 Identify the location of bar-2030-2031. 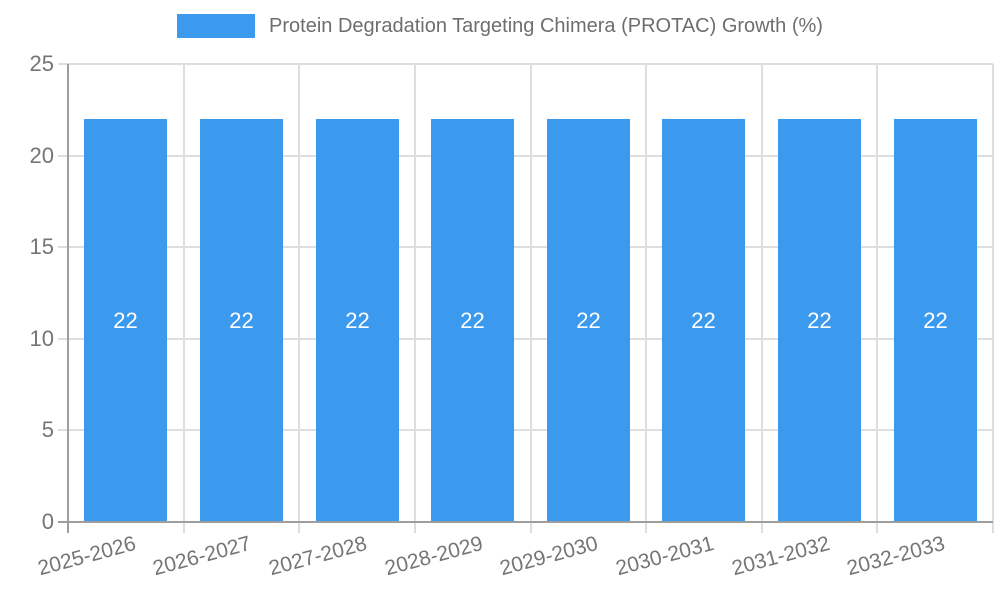
(703, 320).